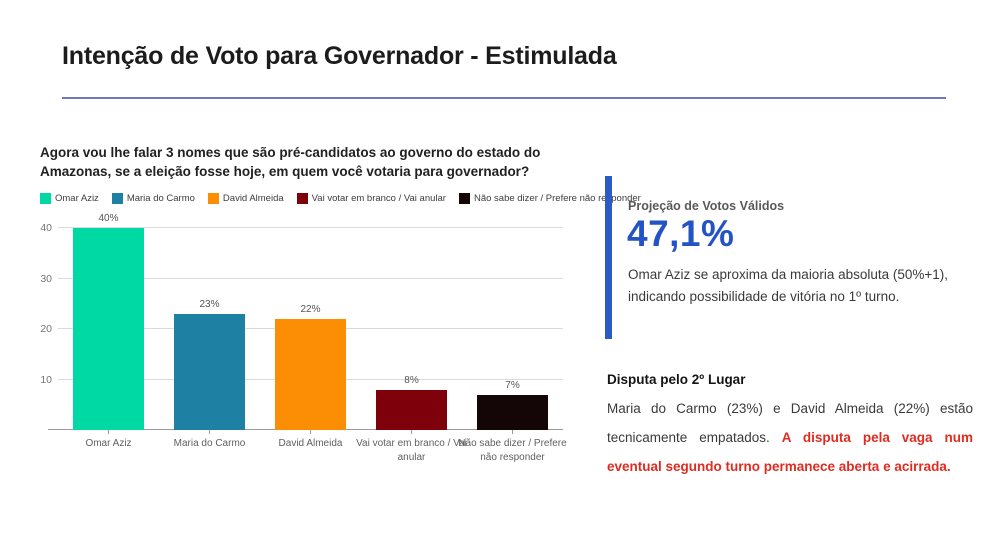 The height and width of the screenshot is (552, 1000). What do you see at coordinates (253, 198) in the screenshot?
I see `legend-label: David Almeida` at bounding box center [253, 198].